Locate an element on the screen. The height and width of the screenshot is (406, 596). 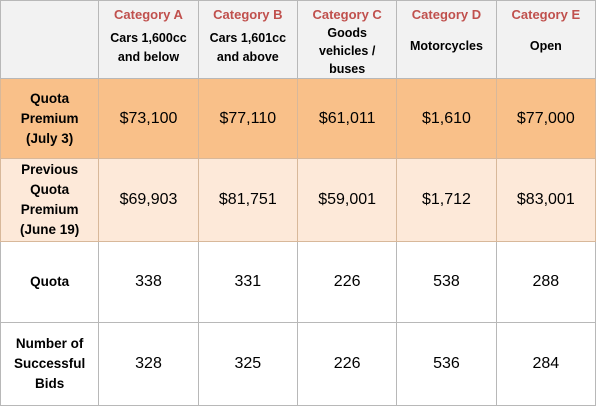
value-cell: $77,000 is located at coordinates (545, 118).